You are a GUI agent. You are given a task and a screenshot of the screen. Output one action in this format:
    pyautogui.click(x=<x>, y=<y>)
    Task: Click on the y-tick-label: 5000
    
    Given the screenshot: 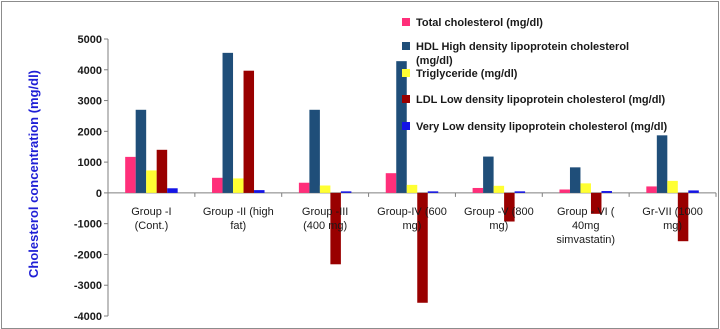 What is the action you would take?
    pyautogui.click(x=90, y=40)
    